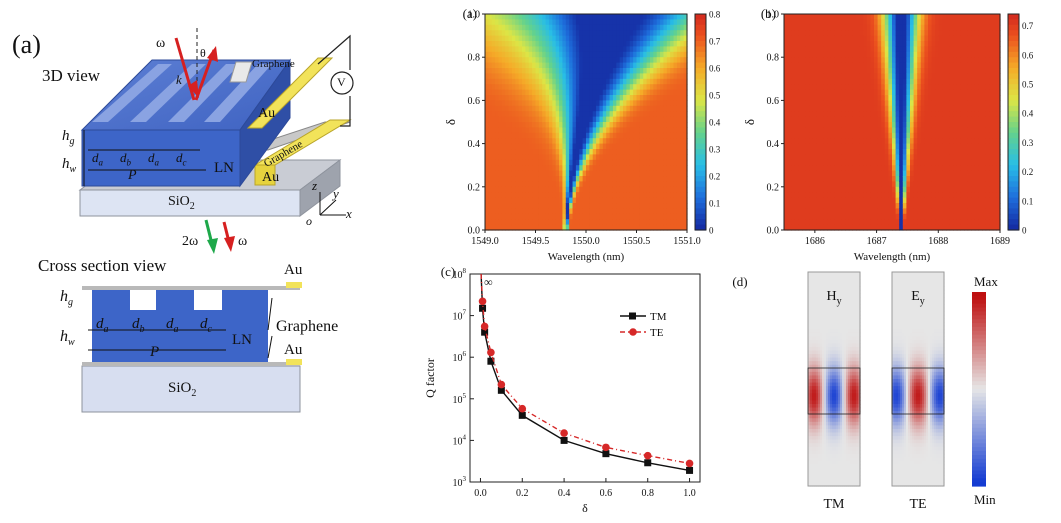 The image size is (1061, 523). What do you see at coordinates (700, 22) in the screenshot?
I see `colorbar-cell` at bounding box center [700, 22].